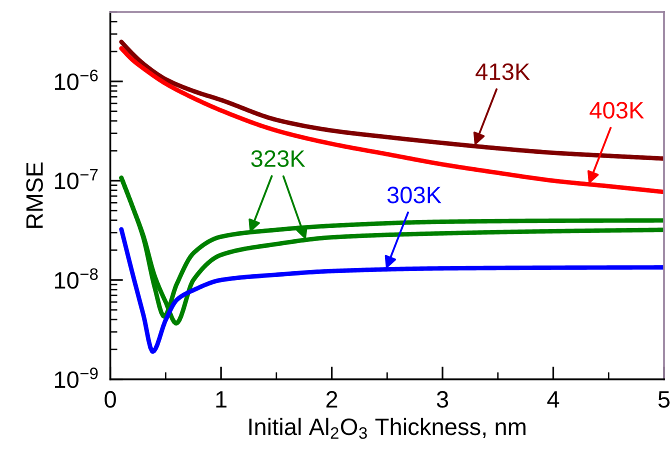 This screenshot has width=672, height=459. Describe the element at coordinates (76, 278) in the screenshot. I see `y-tick-label: 10$^{−8}$` at that location.